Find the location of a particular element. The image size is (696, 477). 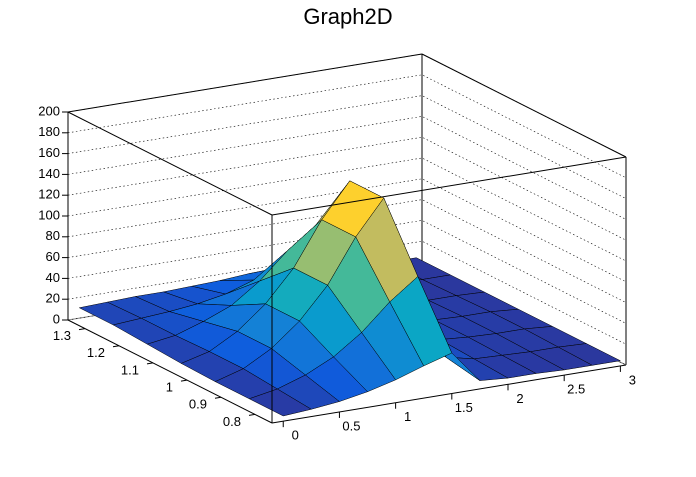

z-tick-label: 180 is located at coordinates (49, 131).